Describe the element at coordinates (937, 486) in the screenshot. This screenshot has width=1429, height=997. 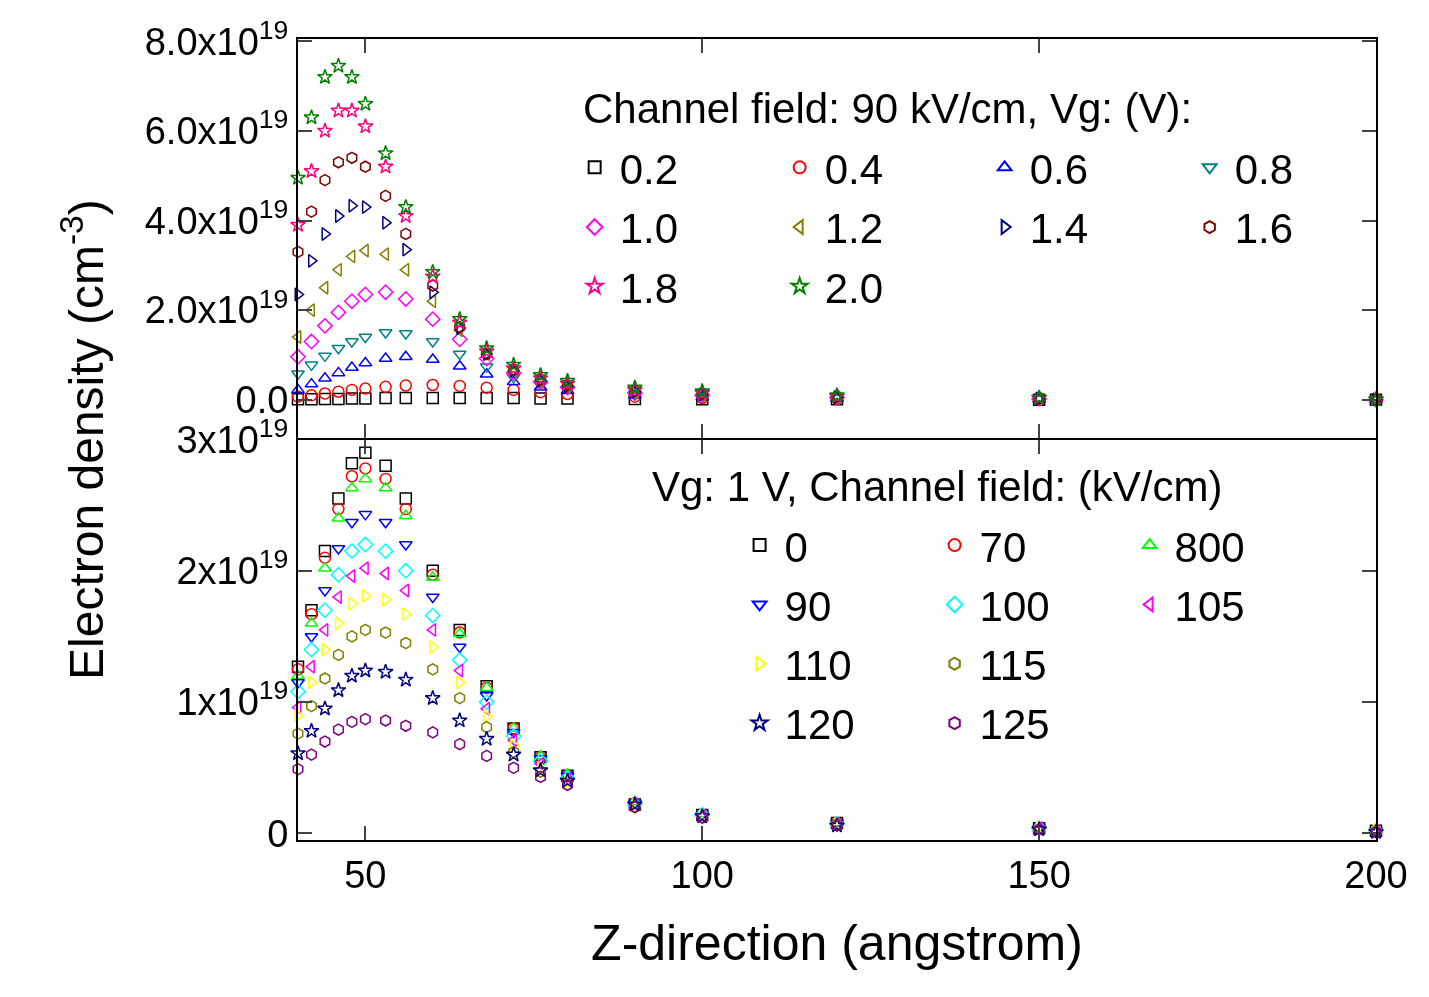
I see `legend-title: Vg: 1 V, Channel field: (kV/cm)` at that location.